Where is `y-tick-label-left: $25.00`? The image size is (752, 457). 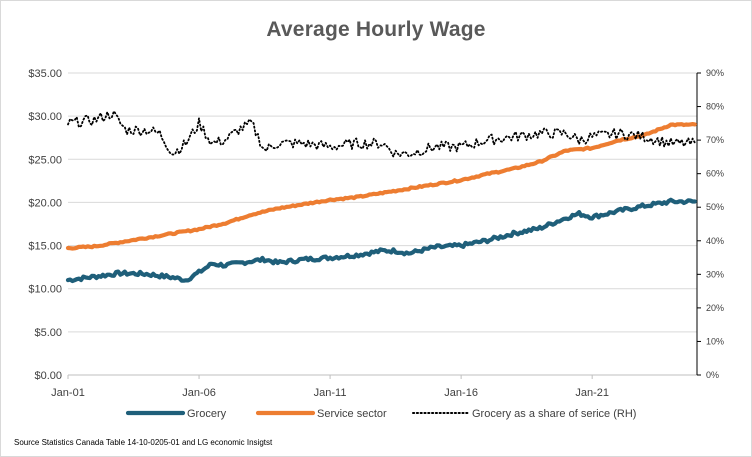
y-tick-label-left: $25.00 is located at coordinates (45, 160).